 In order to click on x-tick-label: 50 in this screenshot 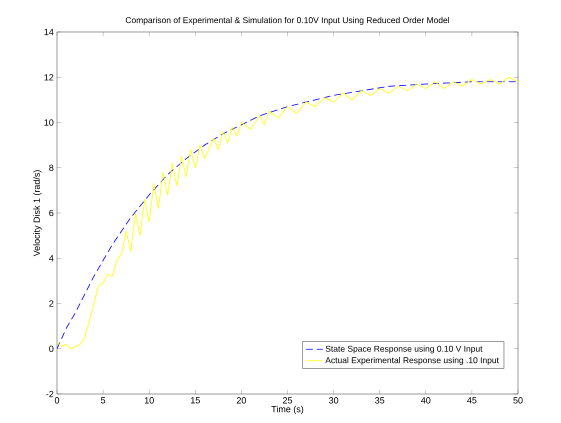, I will do `click(518, 400)`.